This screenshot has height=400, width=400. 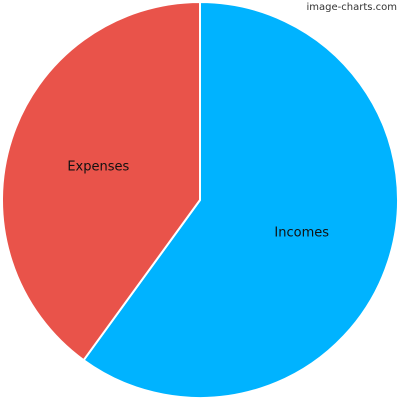 What do you see at coordinates (352, 7) in the screenshot?
I see `watermark-text: image-charts.com` at bounding box center [352, 7].